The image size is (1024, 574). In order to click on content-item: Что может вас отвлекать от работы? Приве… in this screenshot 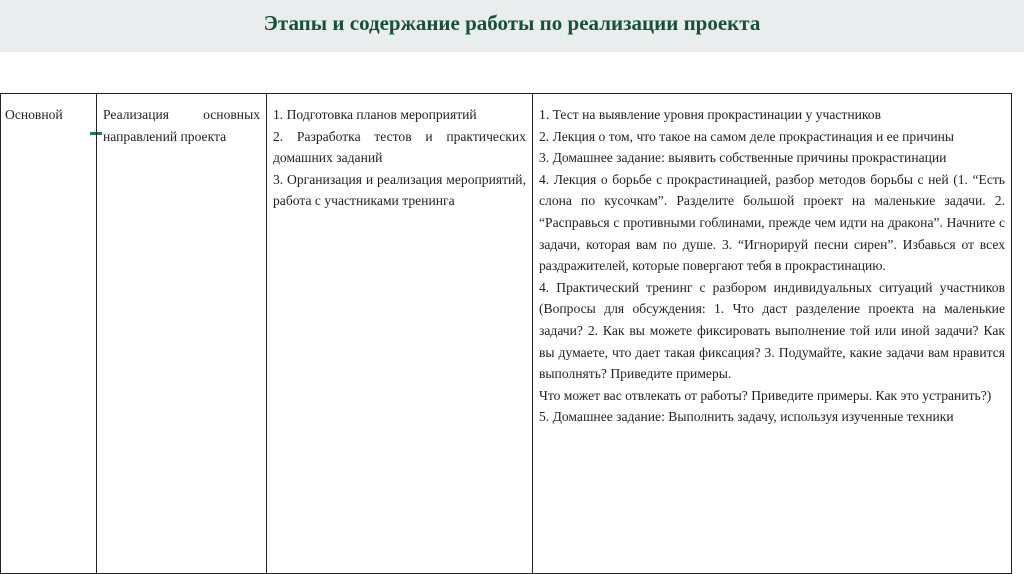, I will do `click(765, 395)`.